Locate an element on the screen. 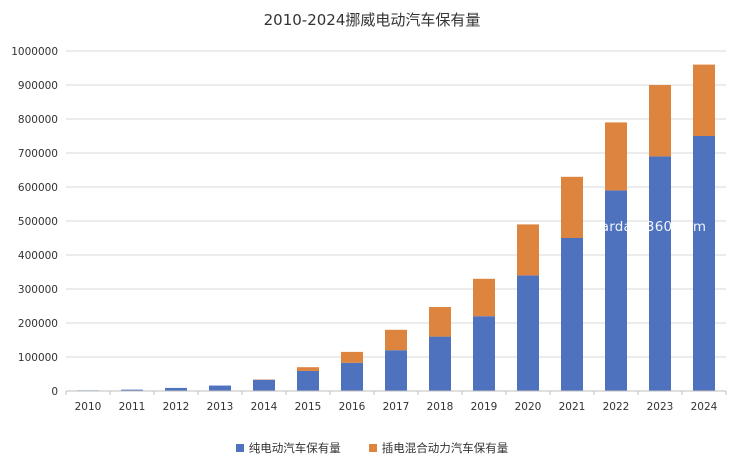  y-tick-label: 1000000 is located at coordinates (34, 52).